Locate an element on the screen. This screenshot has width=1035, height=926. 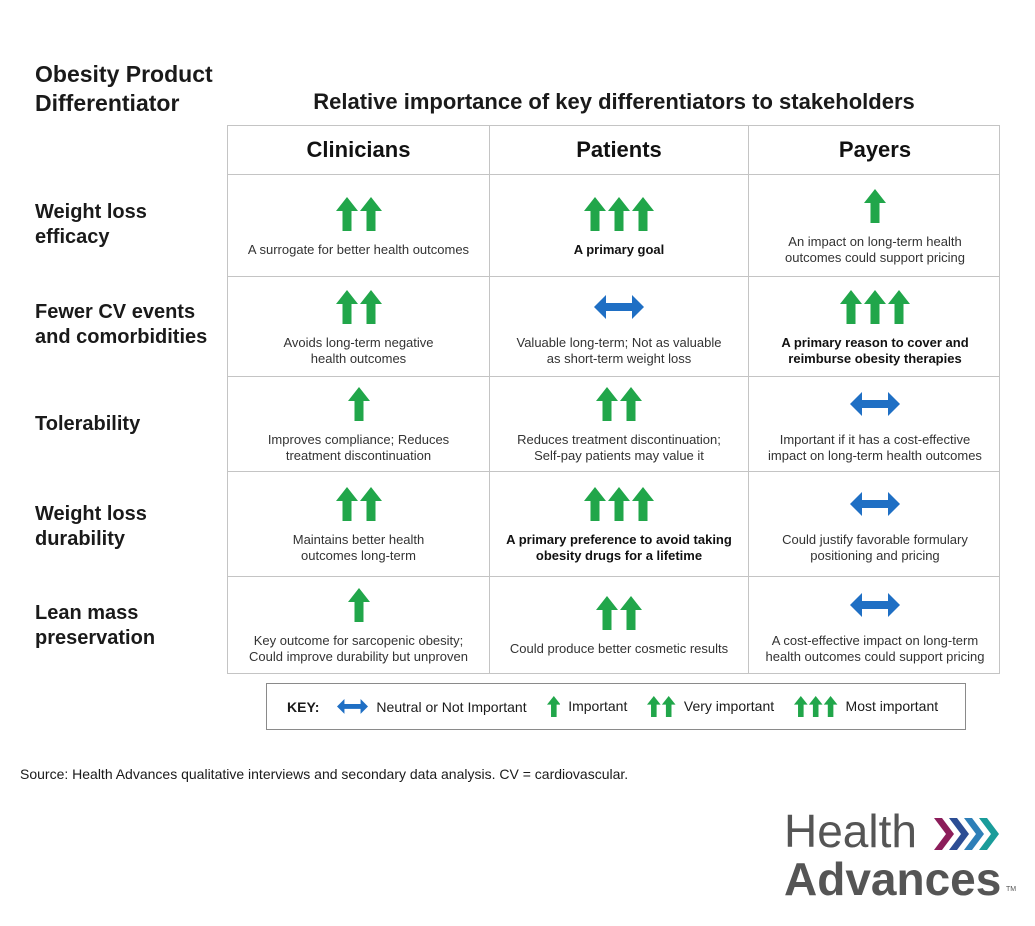
description-line: Could improve durability but unproven is located at coordinates (358, 656).